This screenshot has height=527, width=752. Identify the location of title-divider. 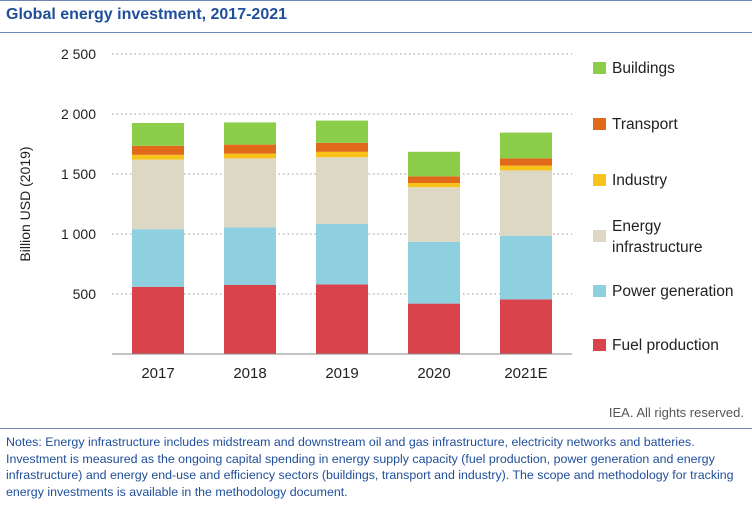
(376, 32).